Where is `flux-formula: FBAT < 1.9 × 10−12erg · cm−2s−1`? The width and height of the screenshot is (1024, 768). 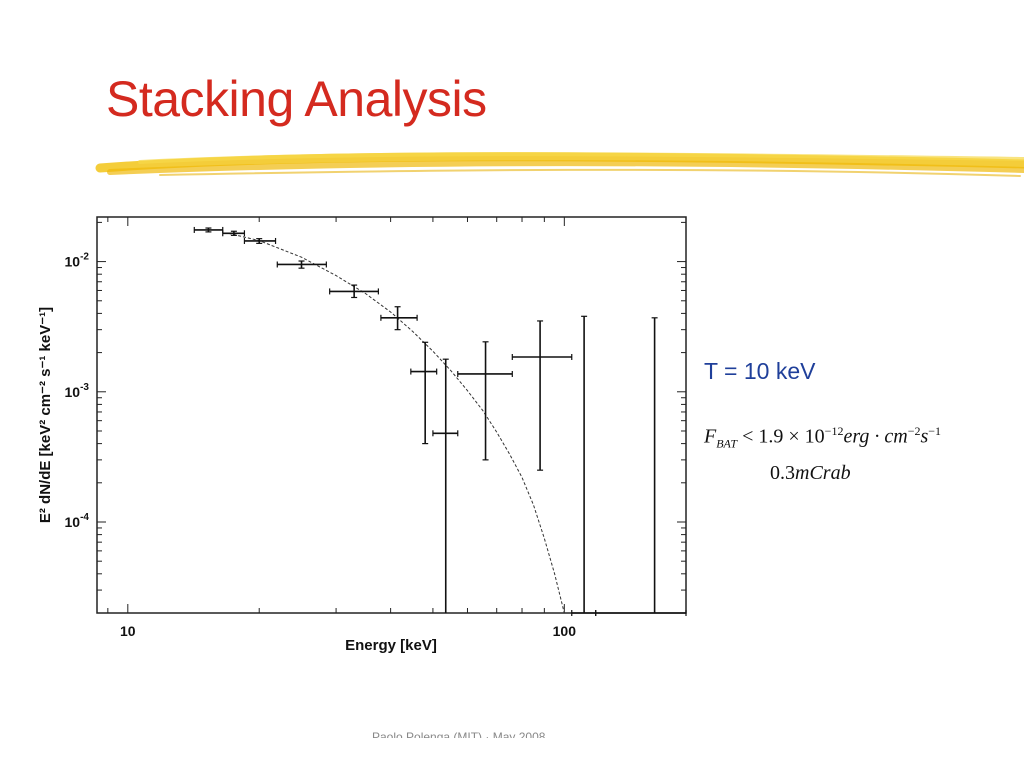 flux-formula: FBAT < 1.9 × 10−12erg · cm−2s−1 is located at coordinates (822, 438).